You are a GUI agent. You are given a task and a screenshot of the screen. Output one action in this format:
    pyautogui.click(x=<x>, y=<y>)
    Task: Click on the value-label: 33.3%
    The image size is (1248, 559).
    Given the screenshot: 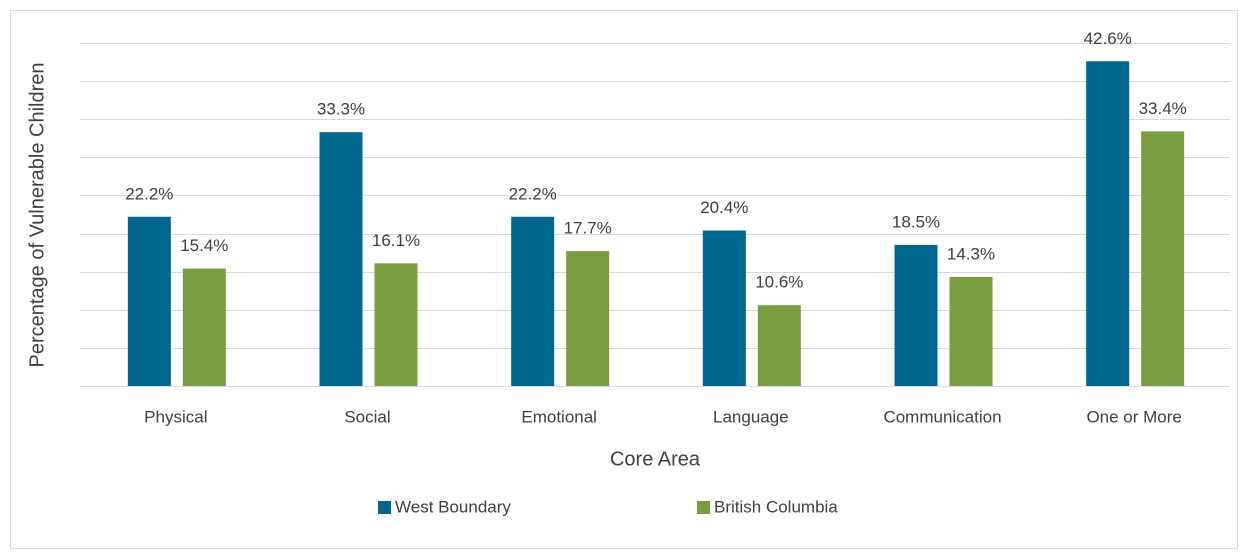 What is the action you would take?
    pyautogui.click(x=341, y=109)
    